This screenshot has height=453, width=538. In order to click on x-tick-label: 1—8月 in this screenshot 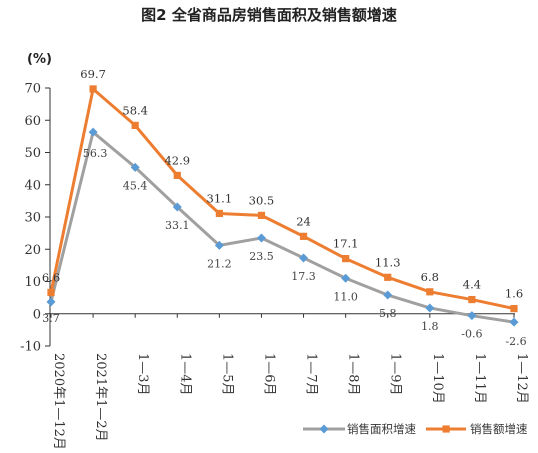, I will do `click(353, 374)`.